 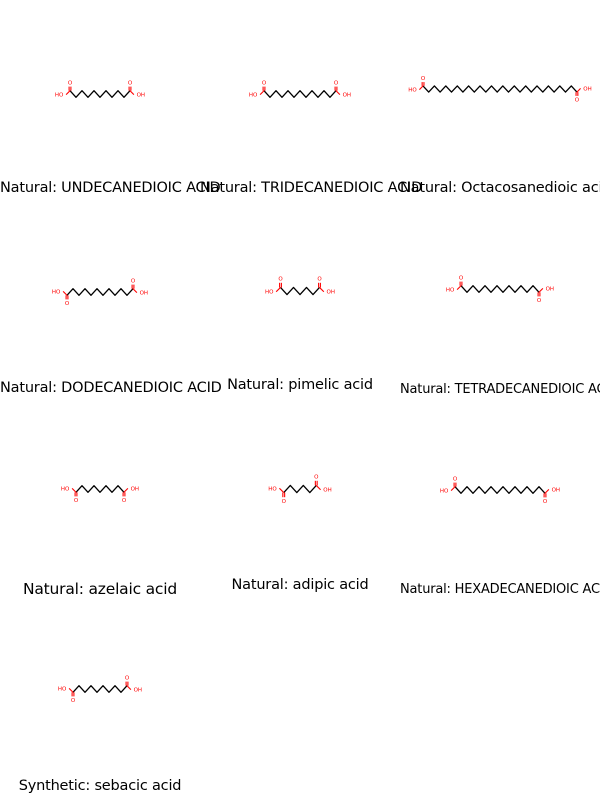 What do you see at coordinates (300, 500) in the screenshot?
I see `molecule-cell-adipic: O HO O OH Natural: adipic acid` at bounding box center [300, 500].